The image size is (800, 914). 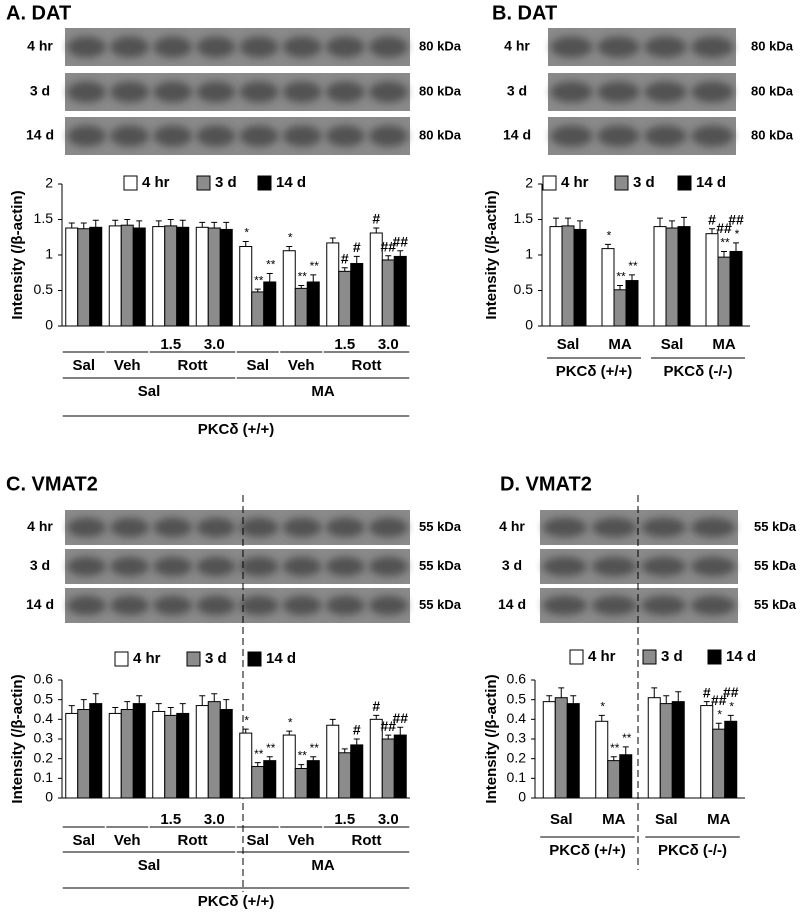 I want to click on y-tick-label: 1.5, so click(x=44, y=218).